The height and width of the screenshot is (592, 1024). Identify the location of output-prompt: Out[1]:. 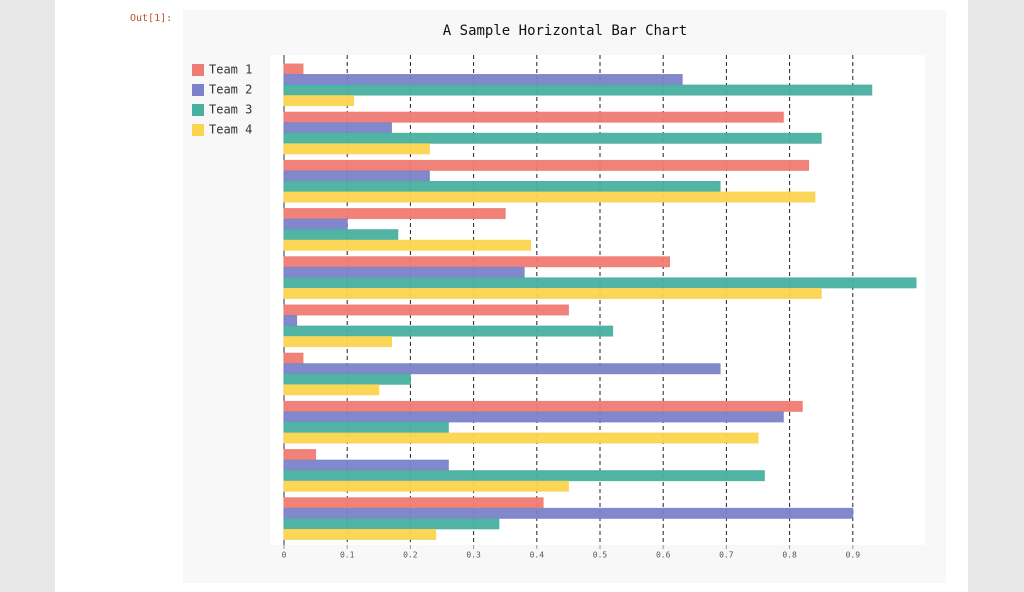
(151, 18).